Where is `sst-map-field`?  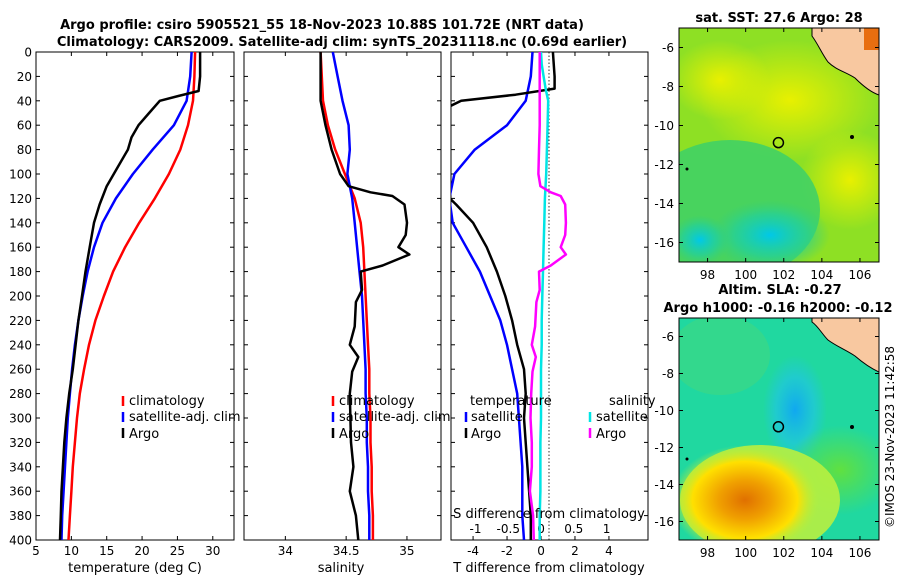
sst-map-field is located at coordinates (779, 145).